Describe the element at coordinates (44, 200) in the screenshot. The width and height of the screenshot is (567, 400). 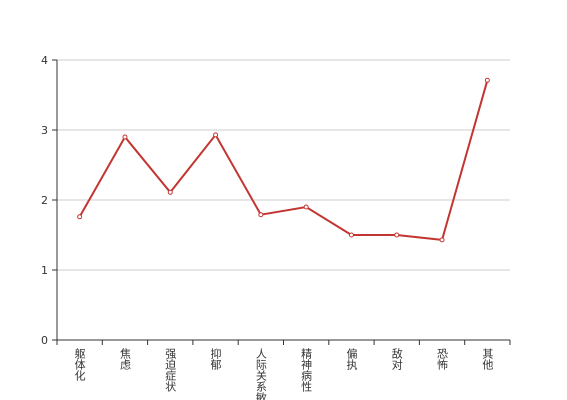
I see `y-tick-label: 2` at that location.